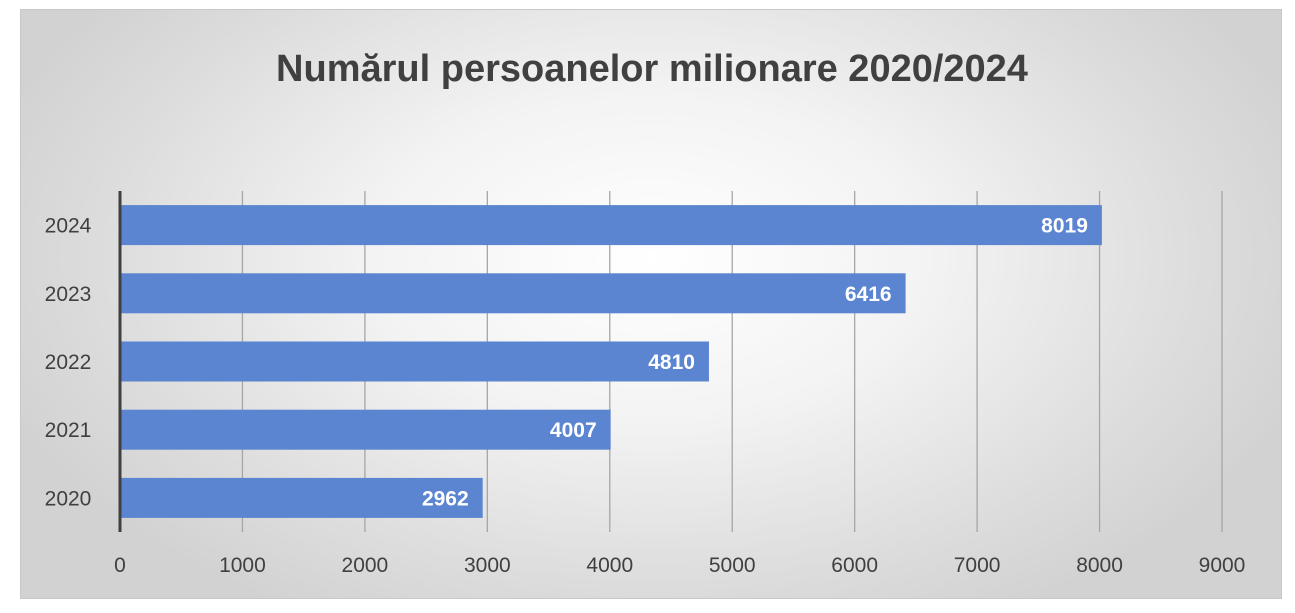 The width and height of the screenshot is (1295, 613). I want to click on bar-2020, so click(301, 497).